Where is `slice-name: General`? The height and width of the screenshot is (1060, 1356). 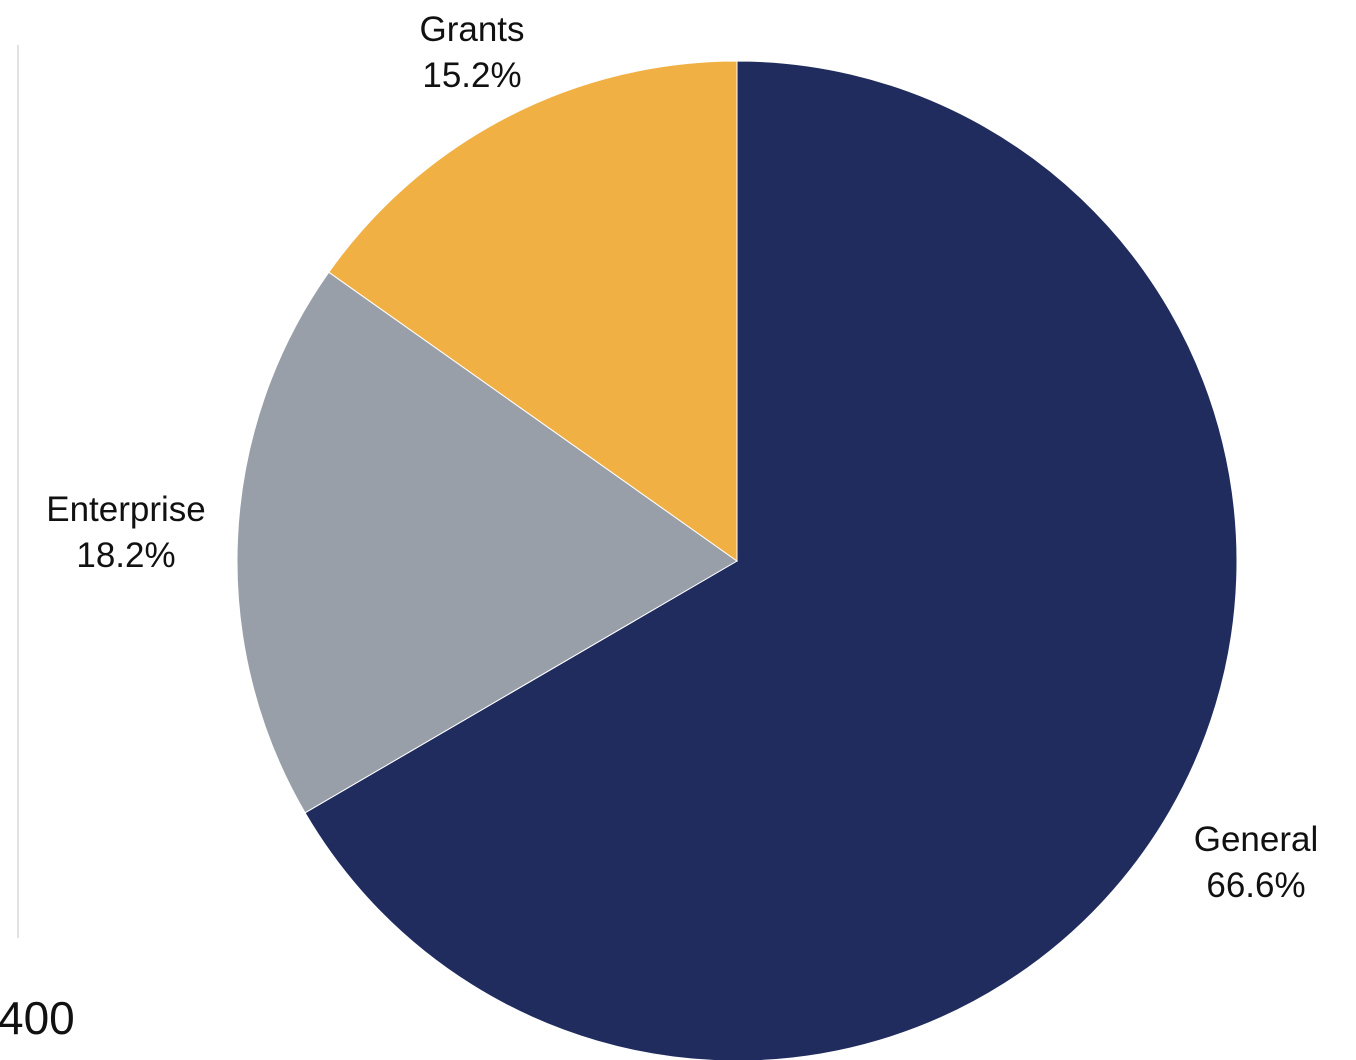
slice-name: General is located at coordinates (1256, 839).